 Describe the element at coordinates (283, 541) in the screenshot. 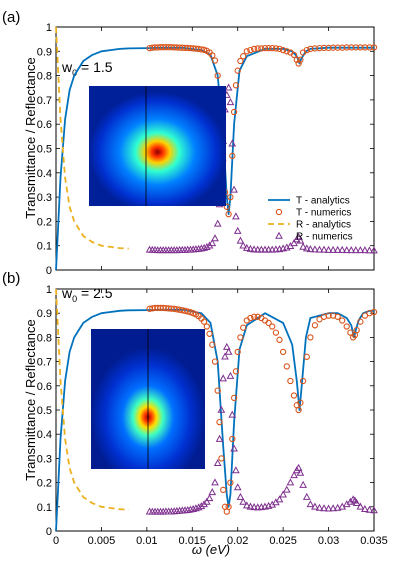

I see `panel-b-x-tick-label: 0.025` at that location.